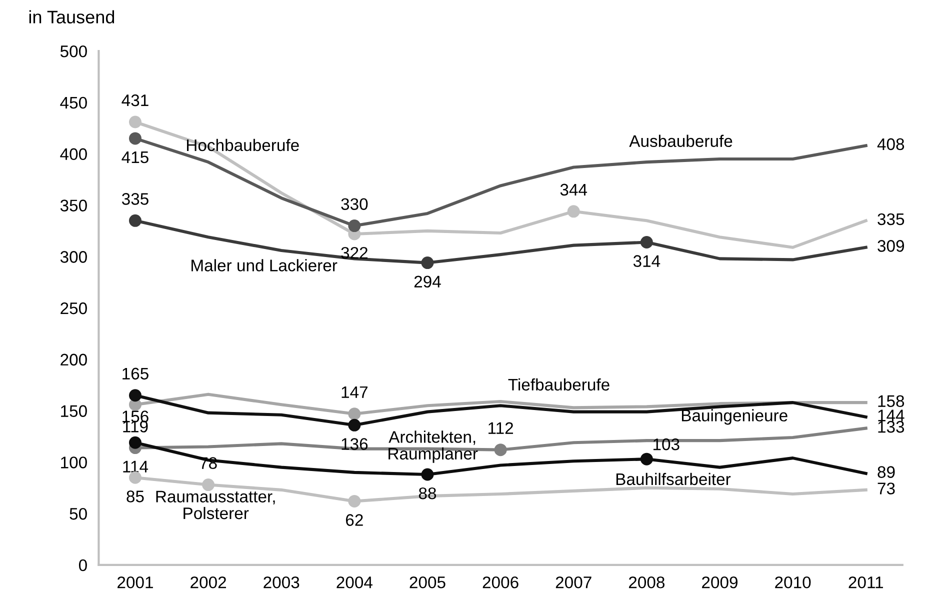  I want to click on data-label: 309, so click(891, 246).